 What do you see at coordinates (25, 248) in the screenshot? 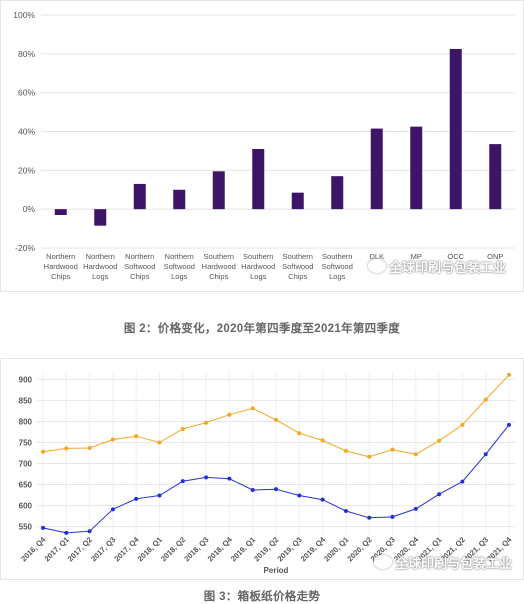
I see `y-tick-label: -20%` at bounding box center [25, 248].